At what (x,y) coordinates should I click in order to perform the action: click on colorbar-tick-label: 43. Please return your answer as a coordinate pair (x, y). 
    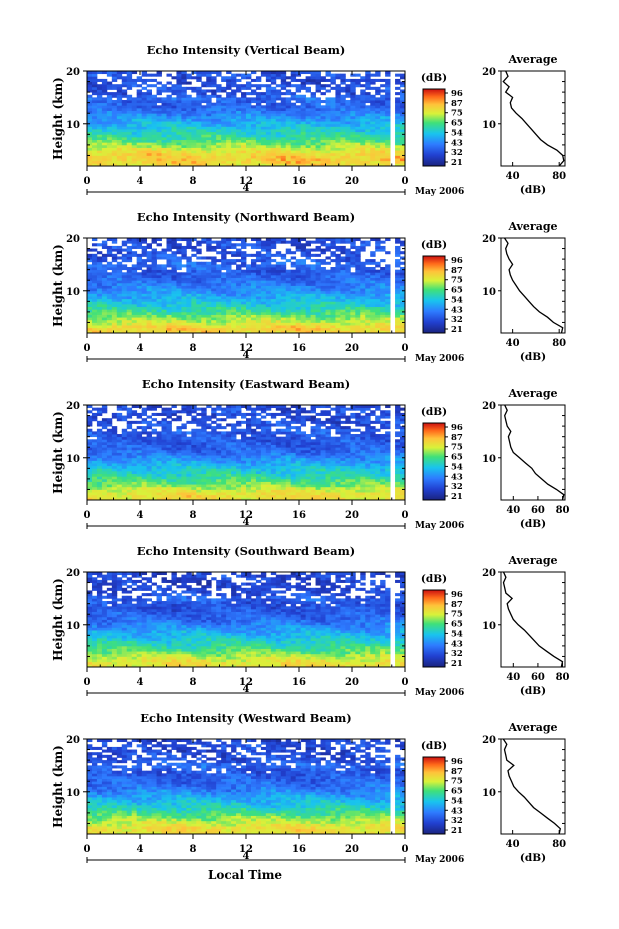
    Looking at the image, I should click on (457, 310).